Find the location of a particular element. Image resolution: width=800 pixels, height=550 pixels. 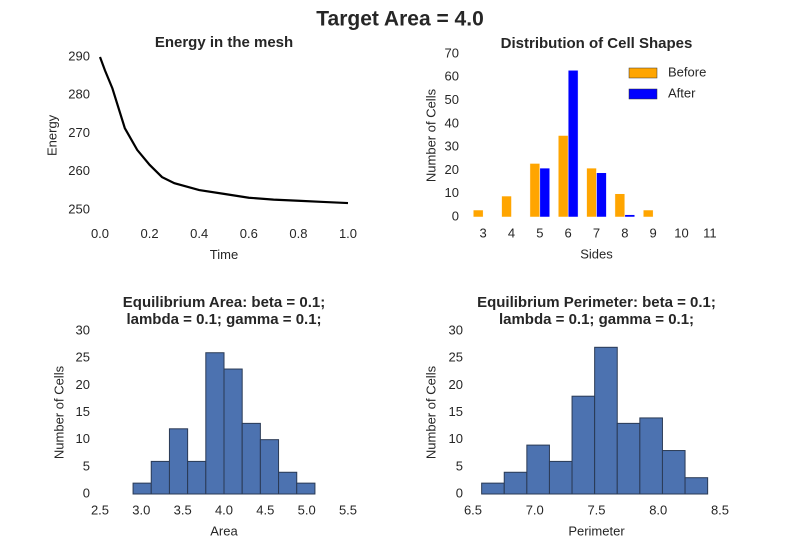

x-tick-label: 7 is located at coordinates (596, 232).